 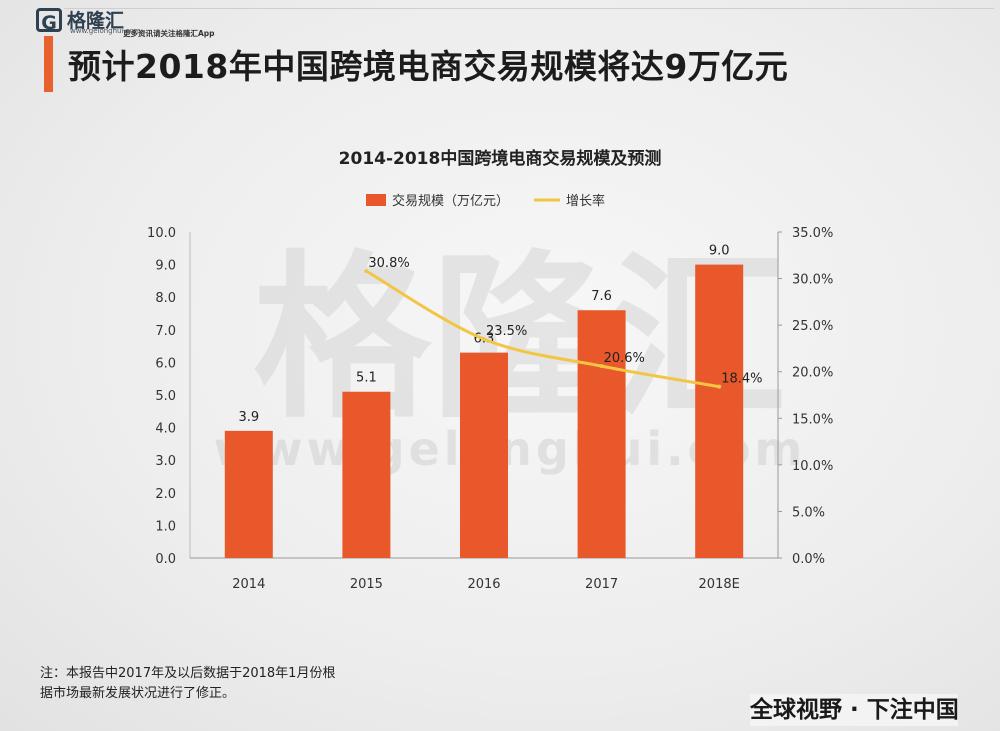 What do you see at coordinates (719, 251) in the screenshot?
I see `bar-data-label: 9.0` at bounding box center [719, 251].